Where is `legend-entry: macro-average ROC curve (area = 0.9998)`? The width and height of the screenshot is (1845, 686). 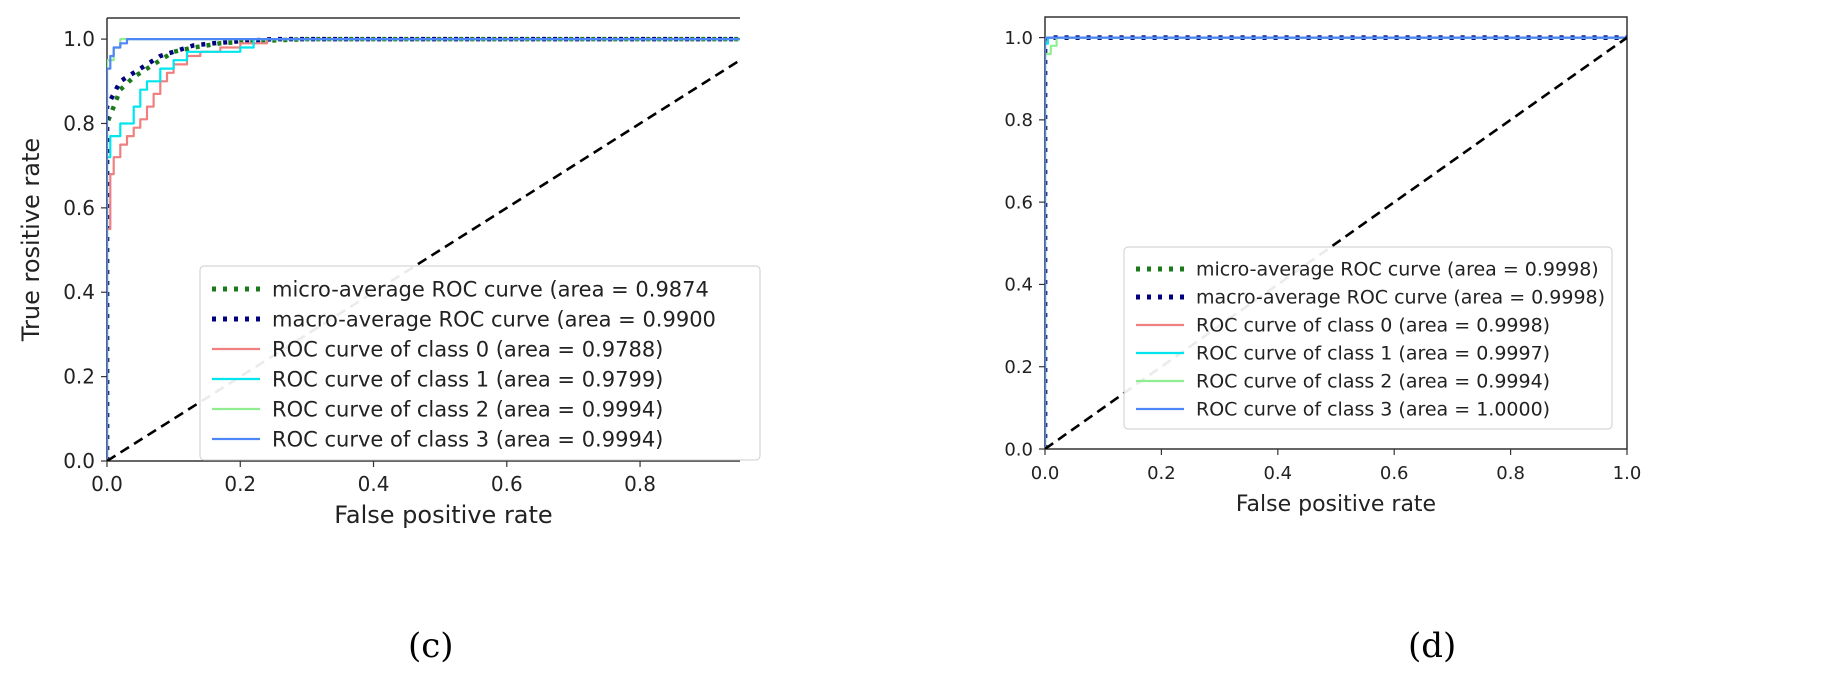
legend-entry: macro-average ROC curve (area = 0.9998) is located at coordinates (1400, 298).